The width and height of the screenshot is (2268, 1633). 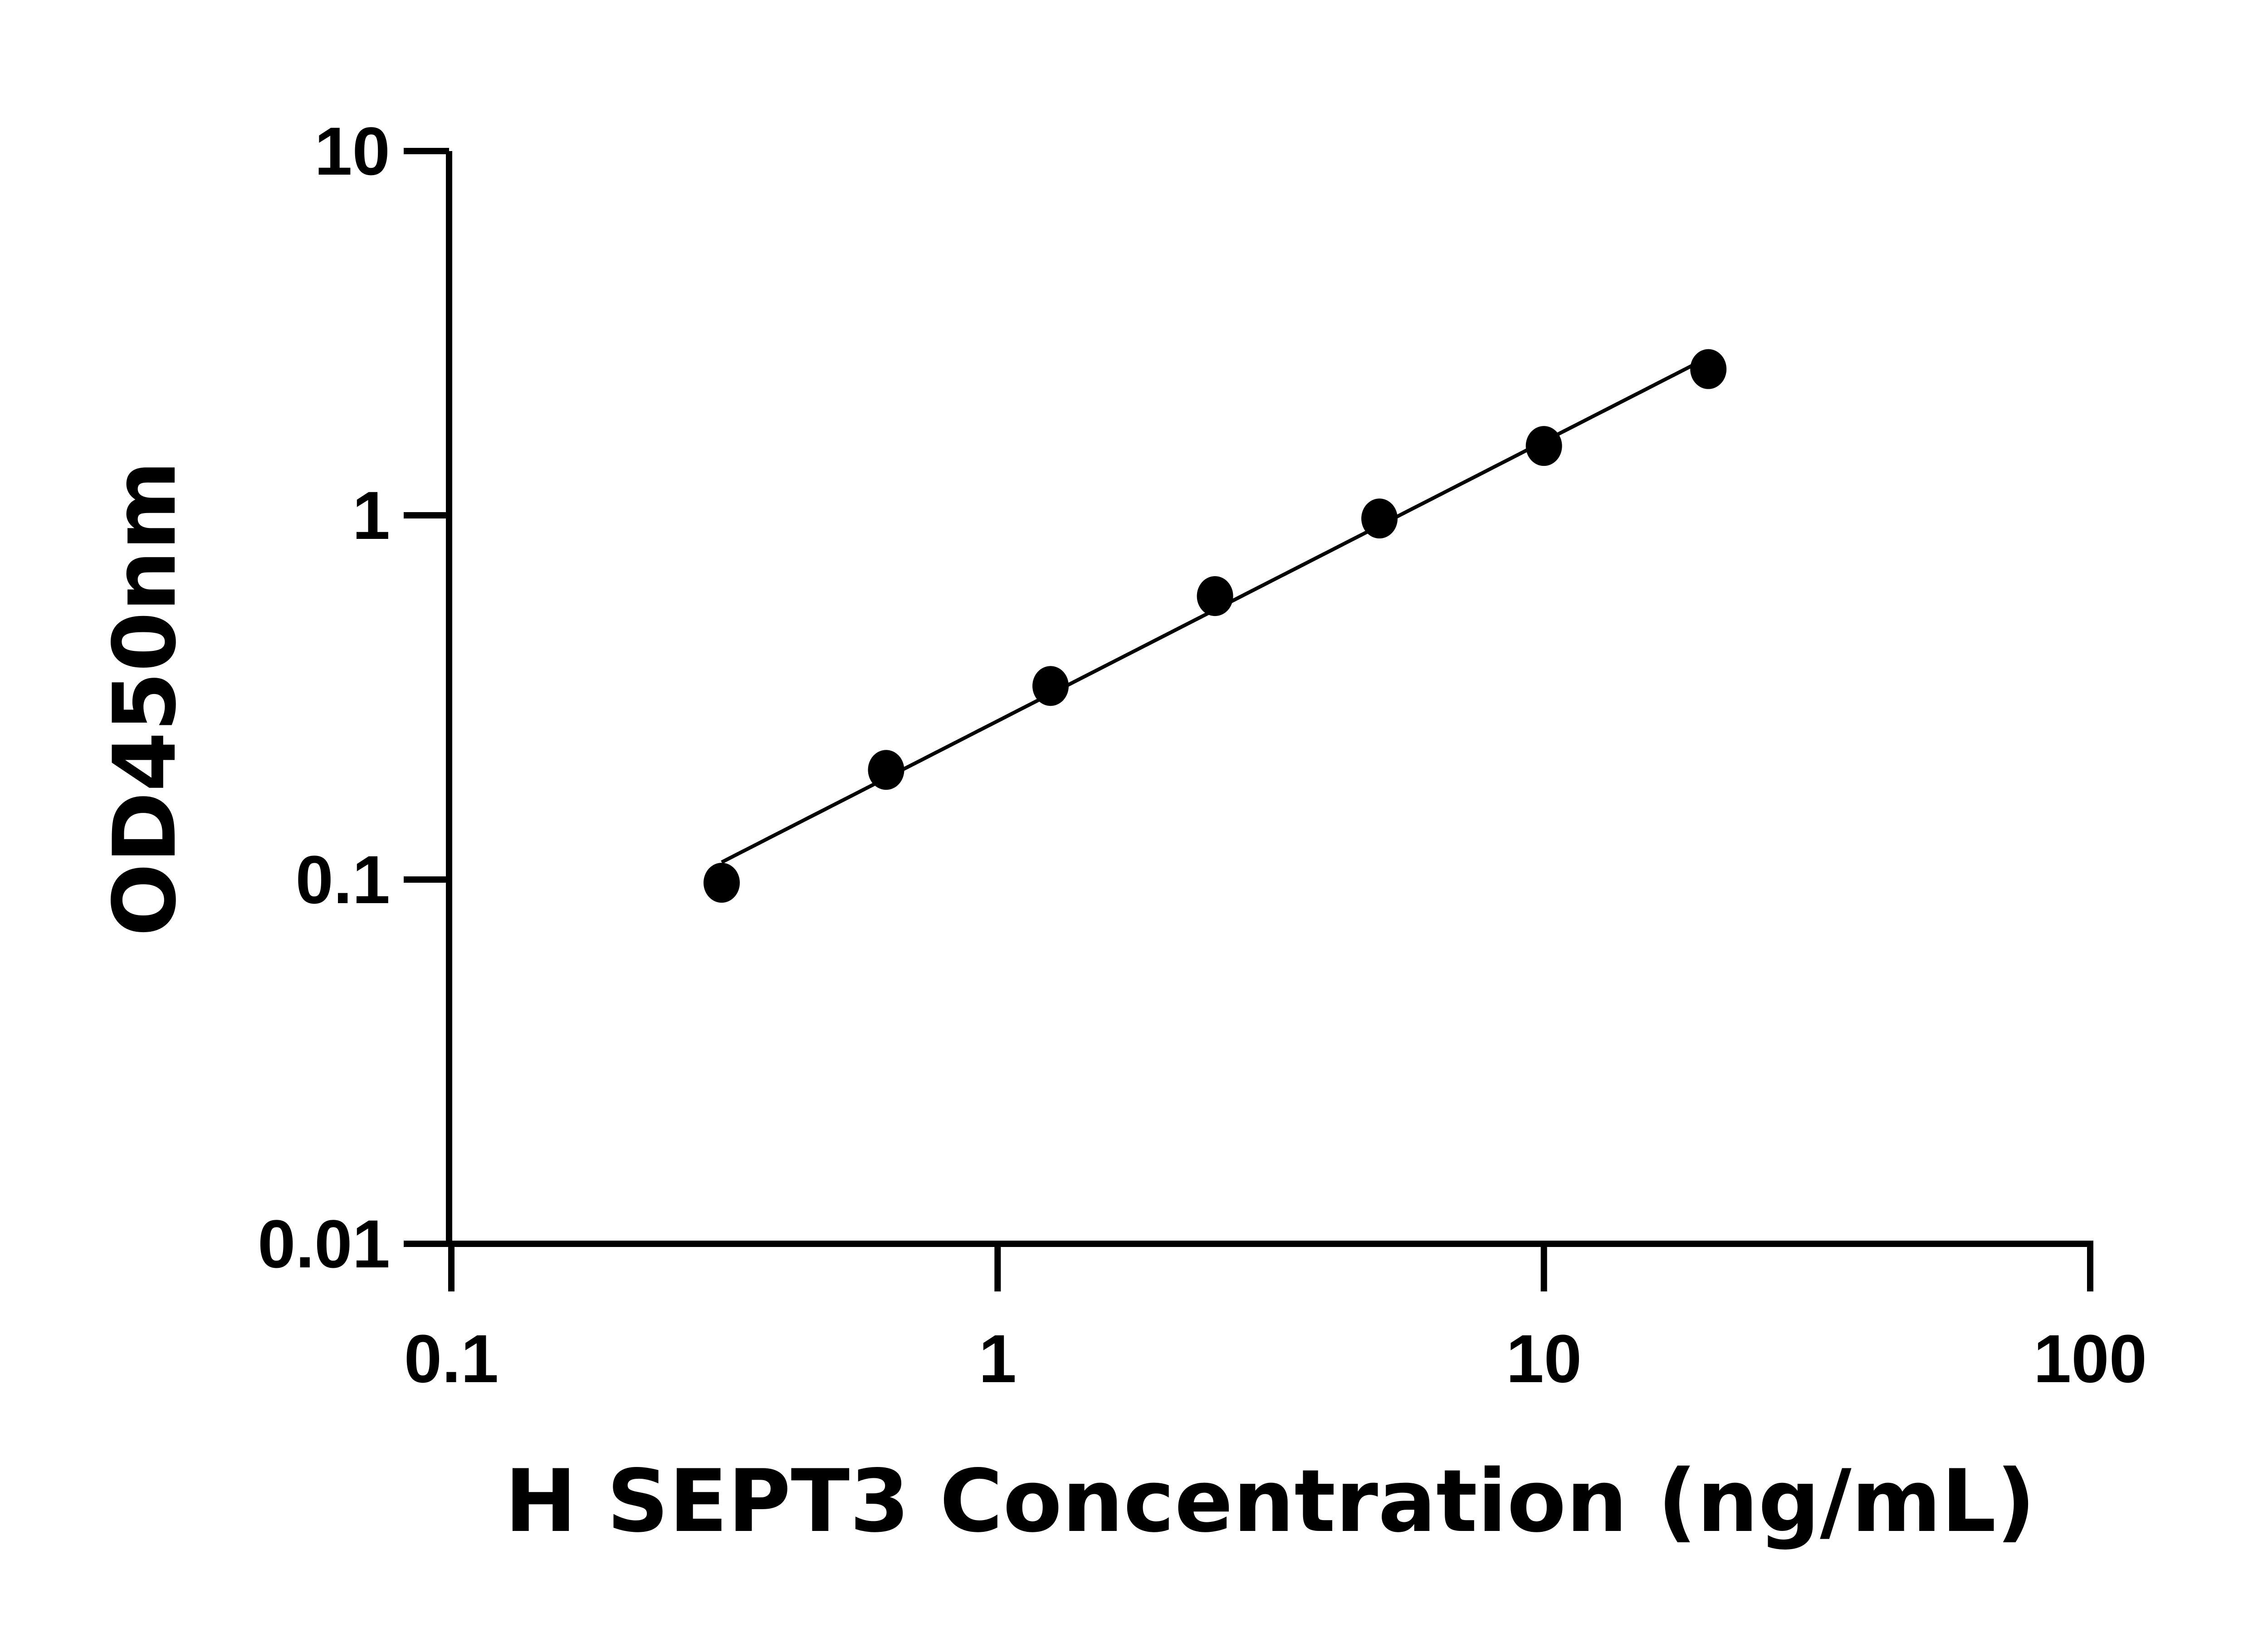 I want to click on y-axis-title: OD450nm, so click(x=145, y=698).